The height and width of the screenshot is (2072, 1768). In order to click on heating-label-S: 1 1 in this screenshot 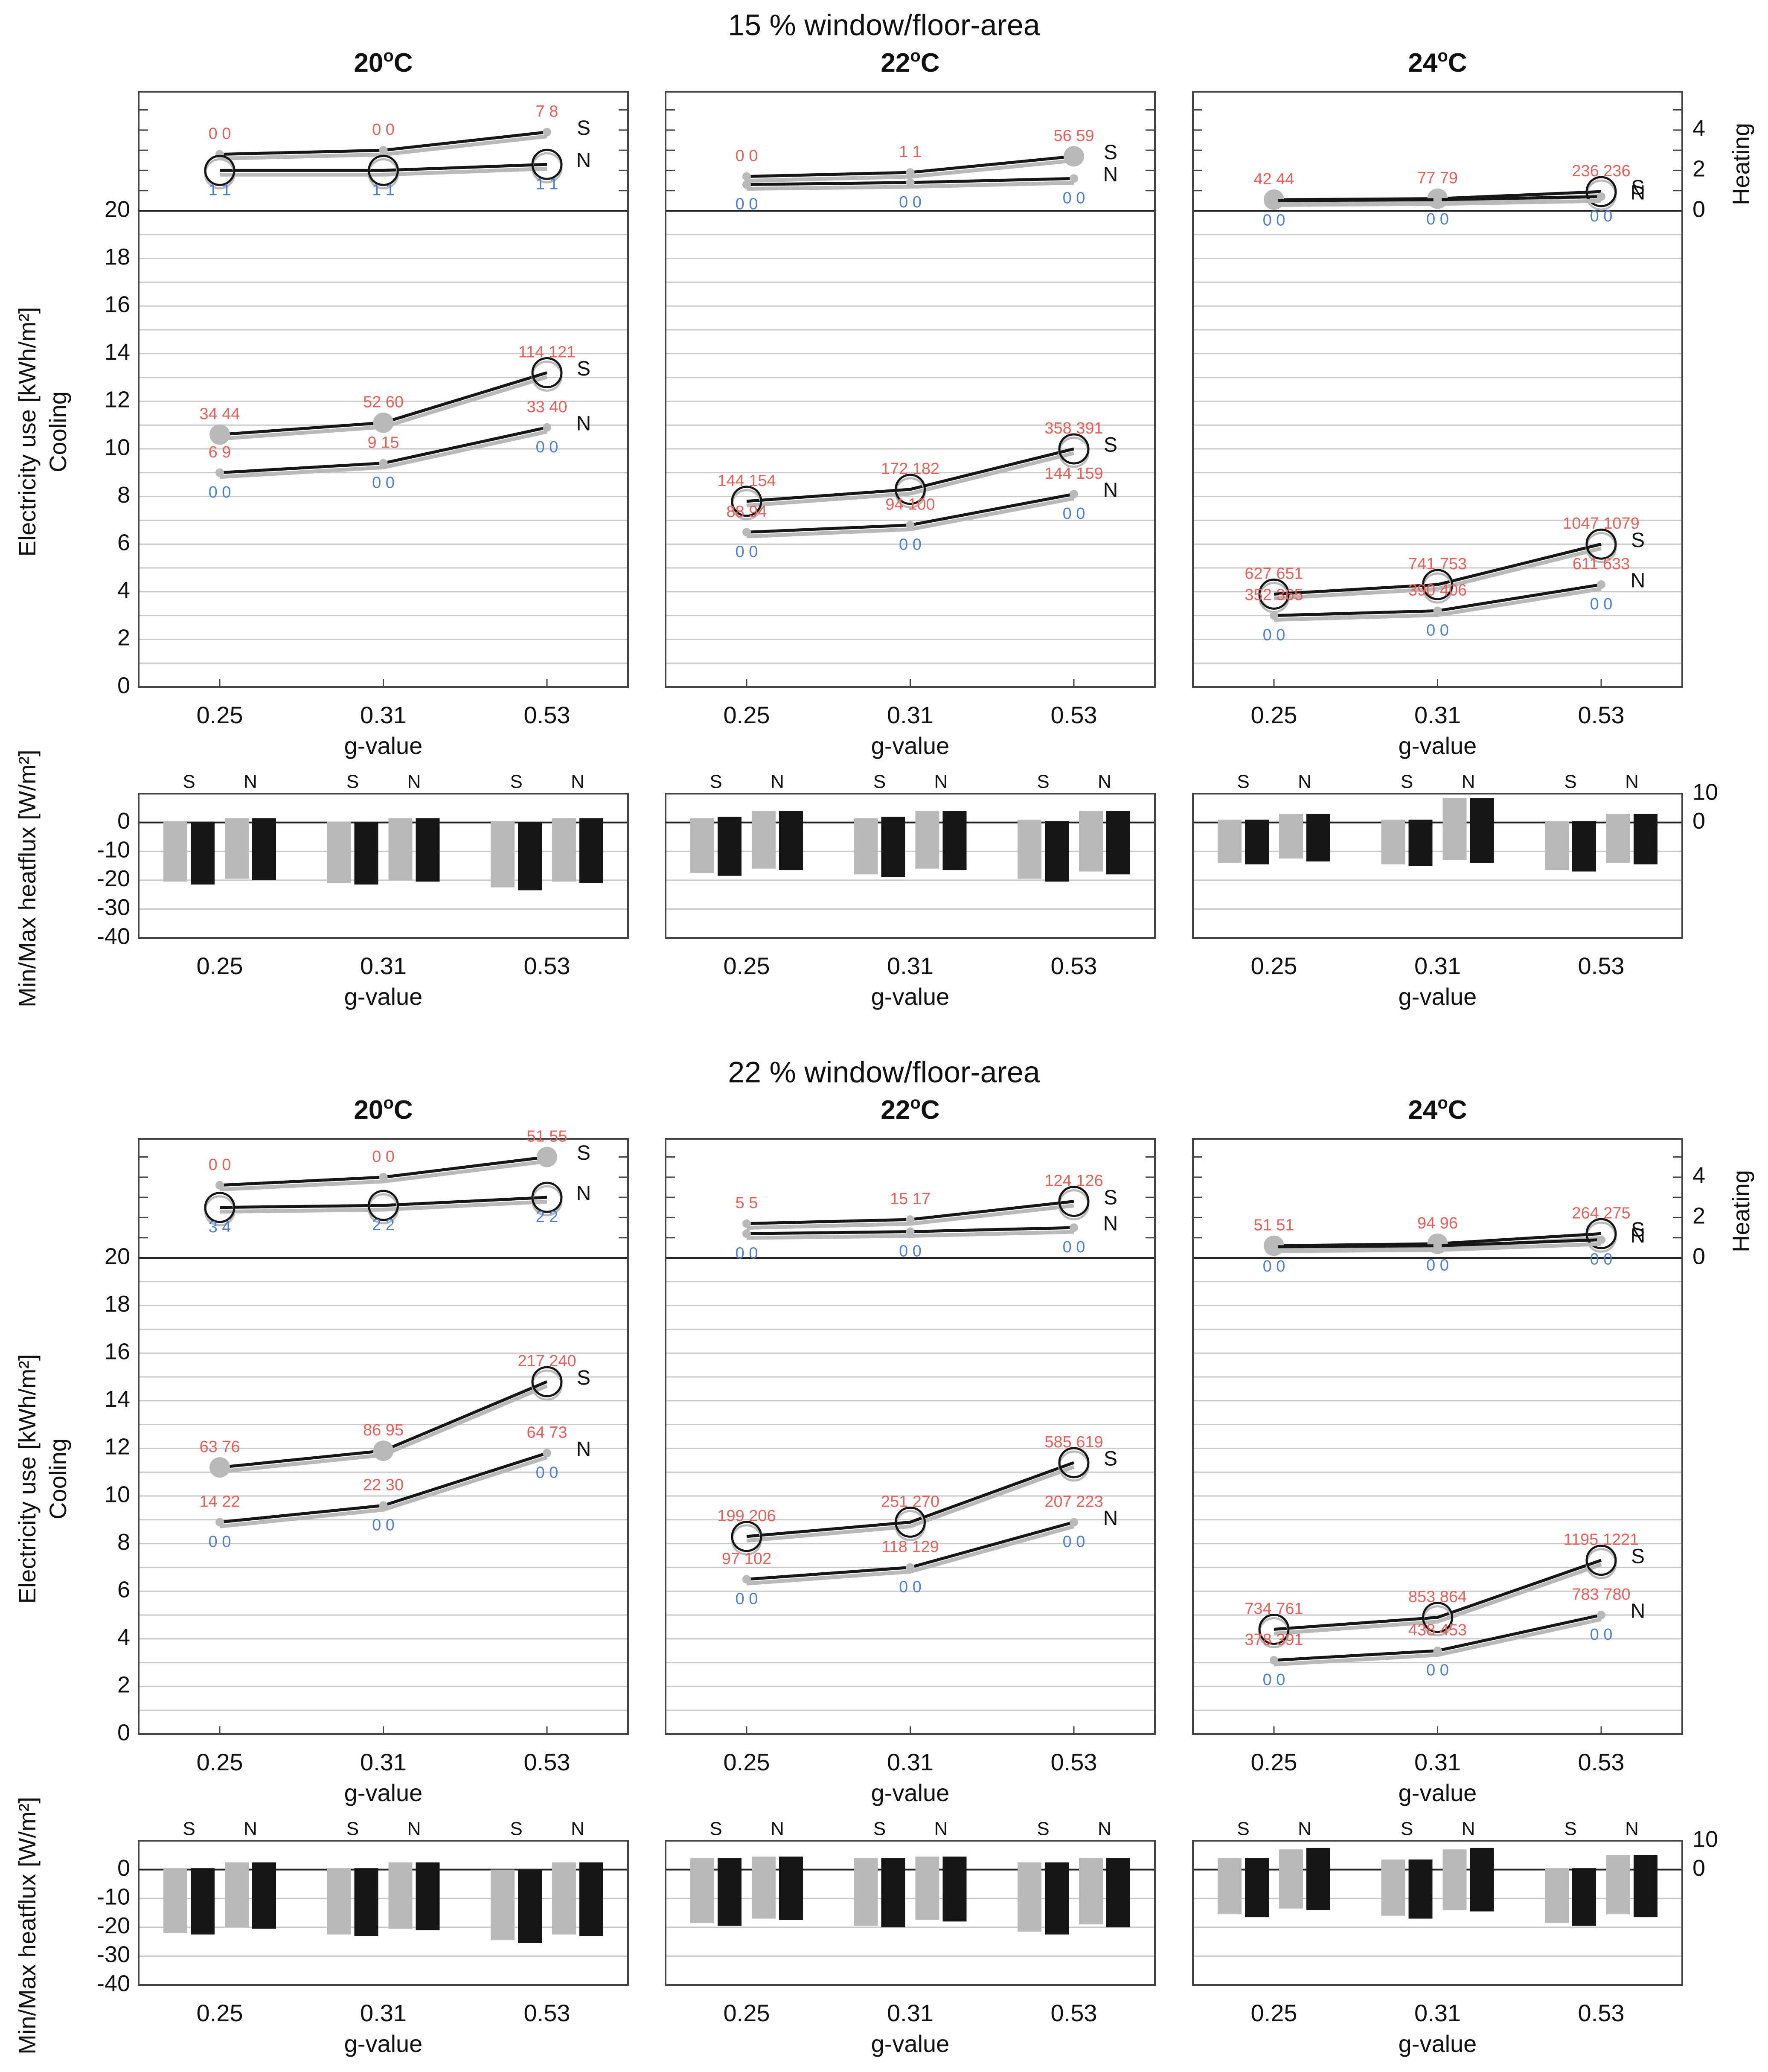, I will do `click(910, 152)`.